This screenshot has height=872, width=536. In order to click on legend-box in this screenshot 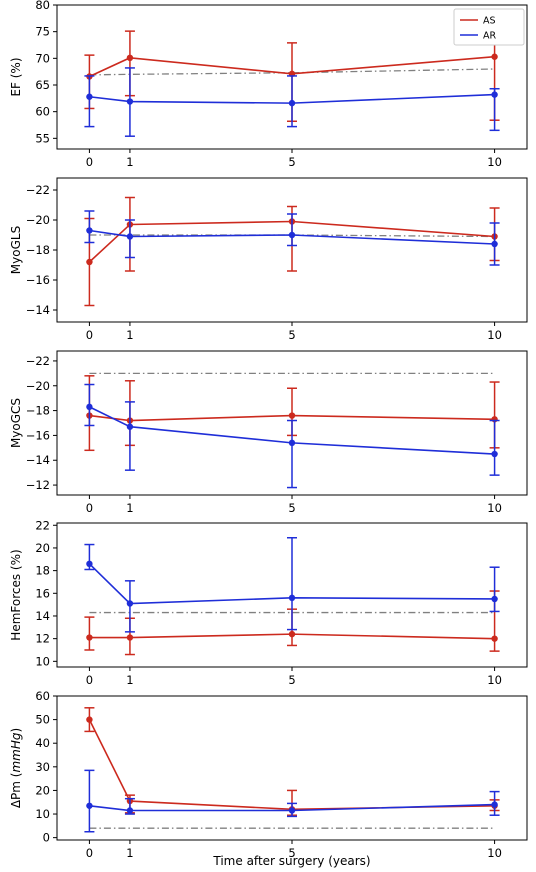, I will do `click(489, 27)`.